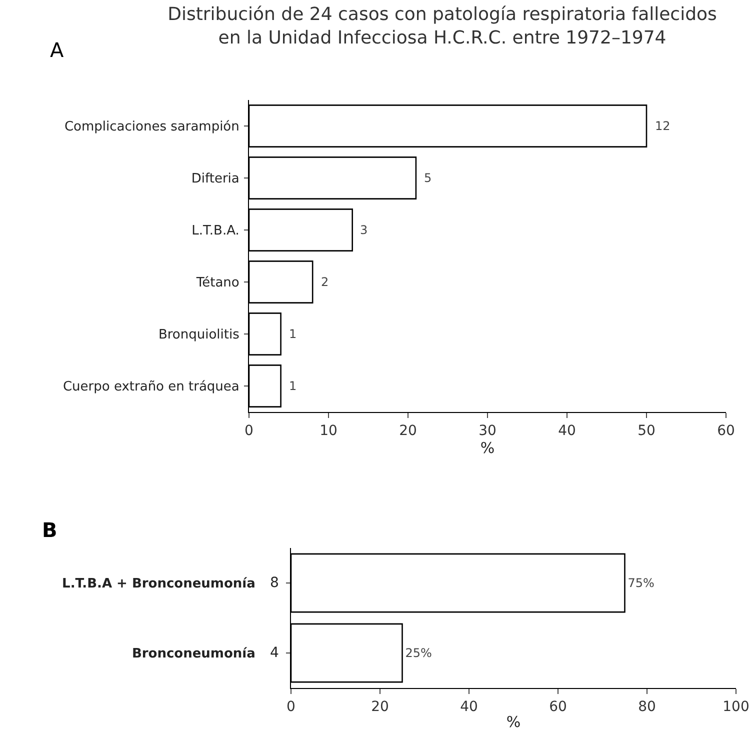 The width and height of the screenshot is (756, 742). Describe the element at coordinates (329, 430) in the screenshot. I see `x-tick-label: 10` at that location.